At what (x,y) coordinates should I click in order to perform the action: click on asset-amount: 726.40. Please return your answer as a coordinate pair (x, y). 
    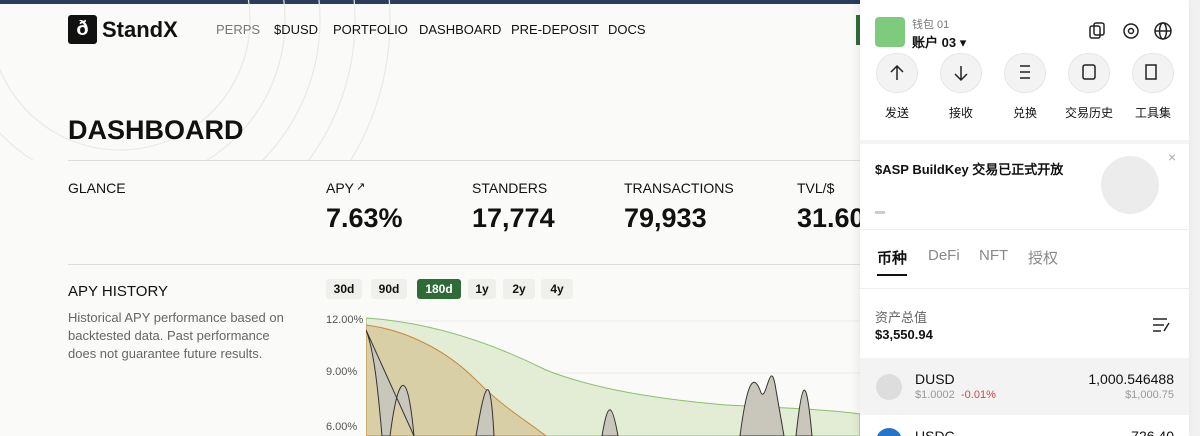
    Looking at the image, I should click on (1152, 432).